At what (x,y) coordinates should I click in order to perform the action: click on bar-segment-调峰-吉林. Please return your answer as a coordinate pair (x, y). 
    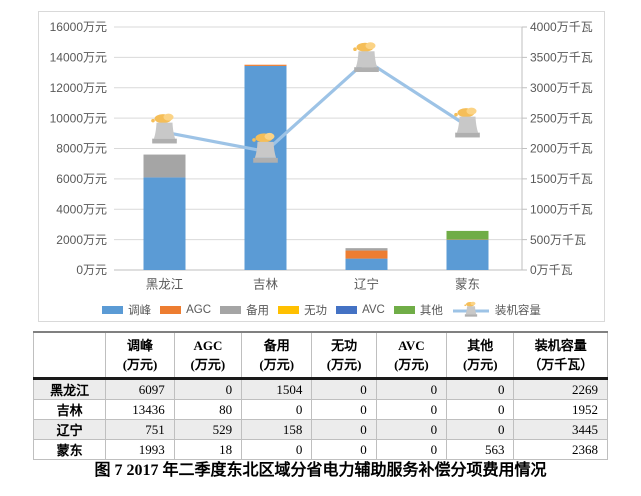
    Looking at the image, I should click on (265, 167).